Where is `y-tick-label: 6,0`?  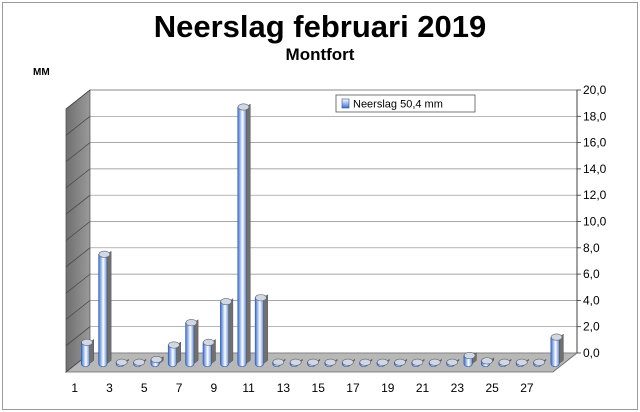
y-tick-label: 6,0 is located at coordinates (591, 274).